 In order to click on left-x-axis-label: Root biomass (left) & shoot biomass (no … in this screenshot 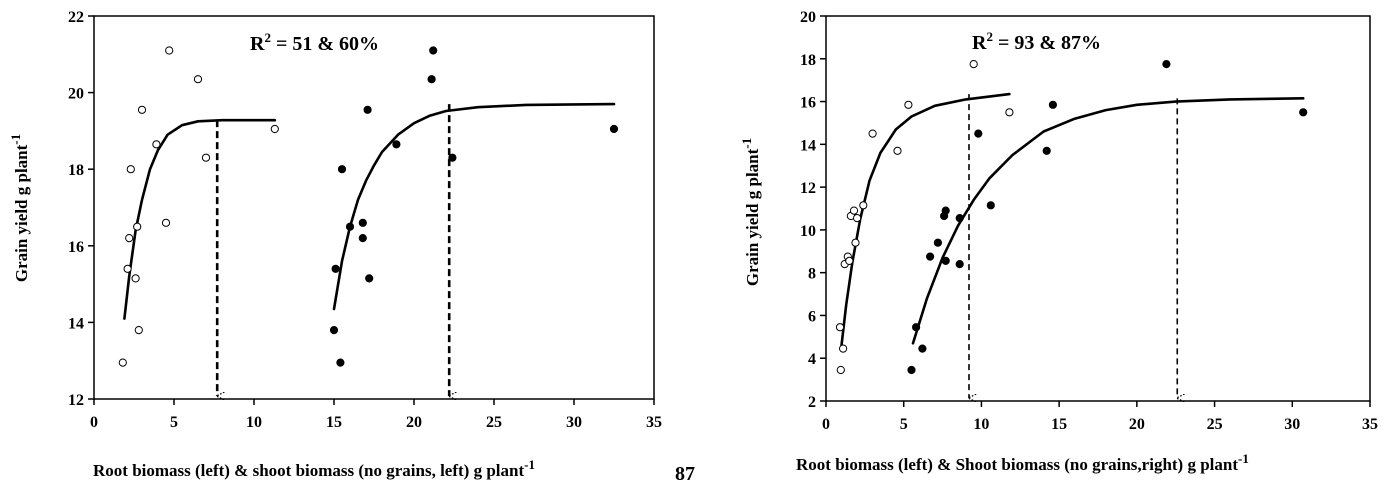, I will do `click(314, 468)`.